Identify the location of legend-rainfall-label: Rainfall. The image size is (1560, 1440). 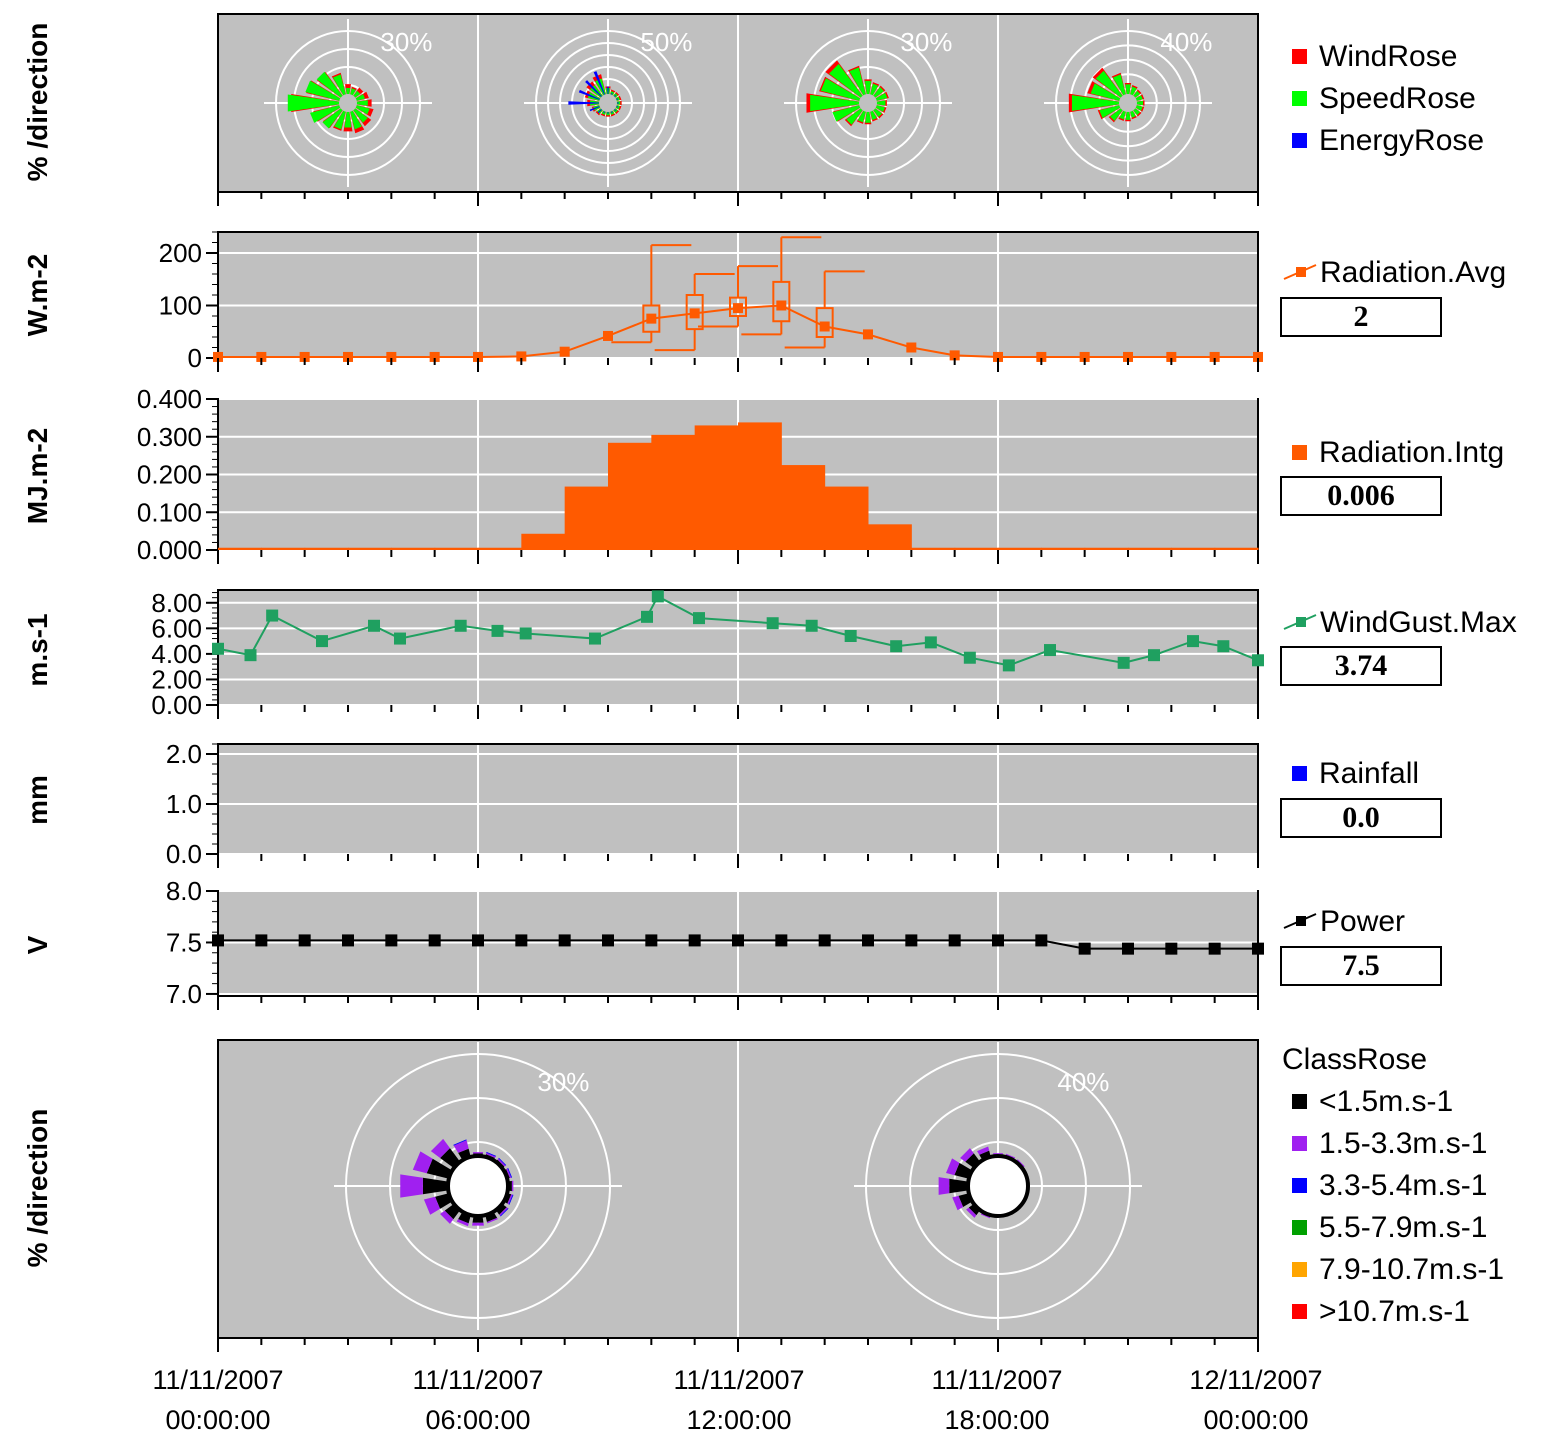
(1369, 773).